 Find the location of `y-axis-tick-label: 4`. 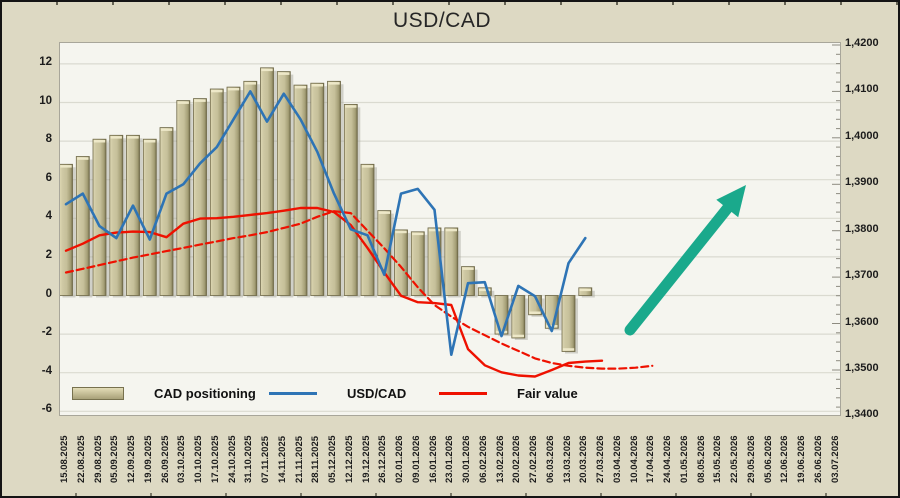

y-axis-tick-label: 4 is located at coordinates (48, 216).